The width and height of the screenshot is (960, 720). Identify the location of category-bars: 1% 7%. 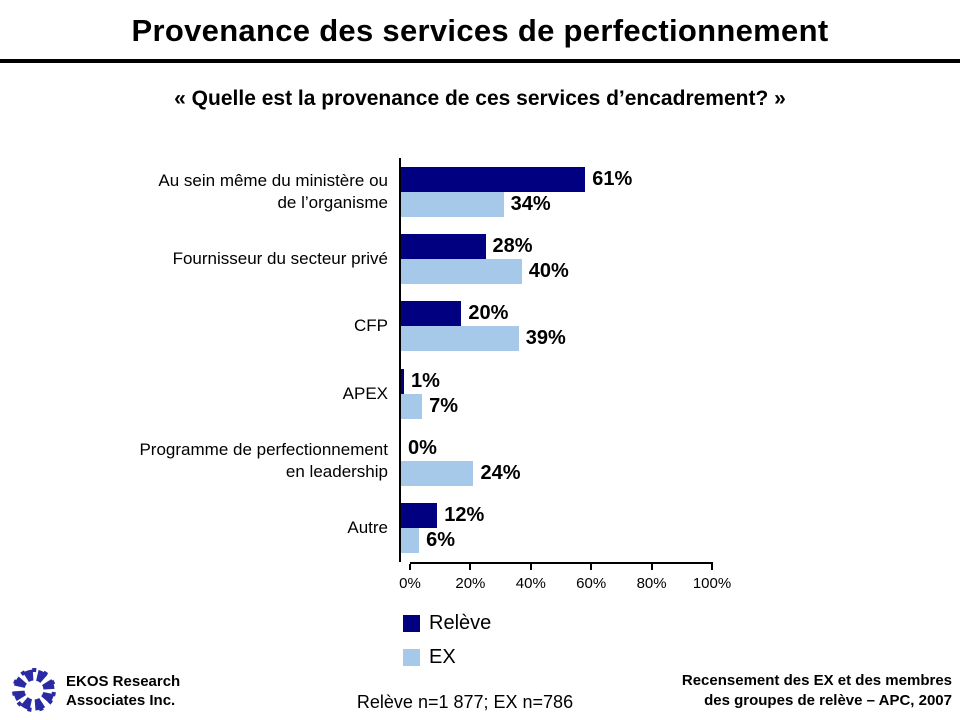
(675, 393).